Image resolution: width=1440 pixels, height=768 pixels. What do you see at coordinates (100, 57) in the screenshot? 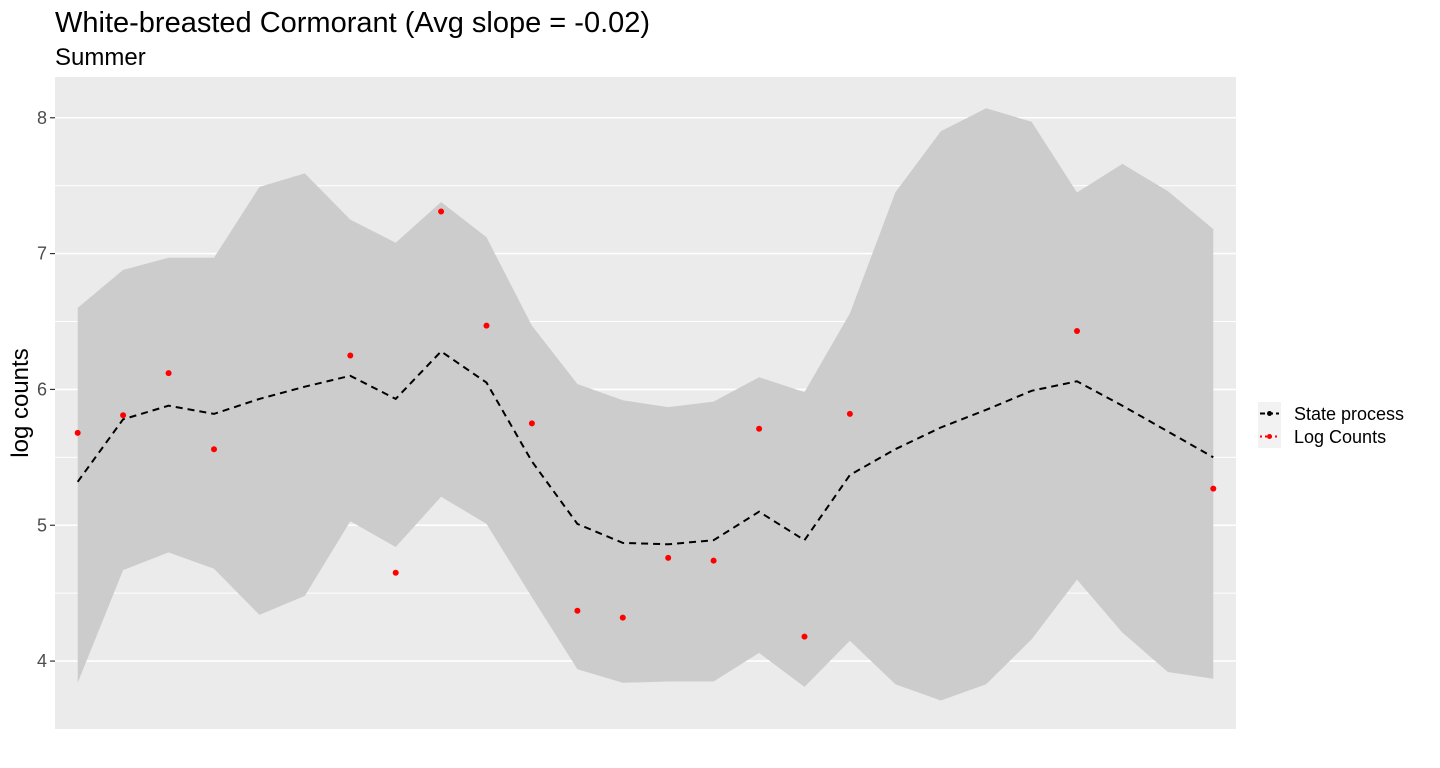
I see `chart-subtitle: Summer` at bounding box center [100, 57].